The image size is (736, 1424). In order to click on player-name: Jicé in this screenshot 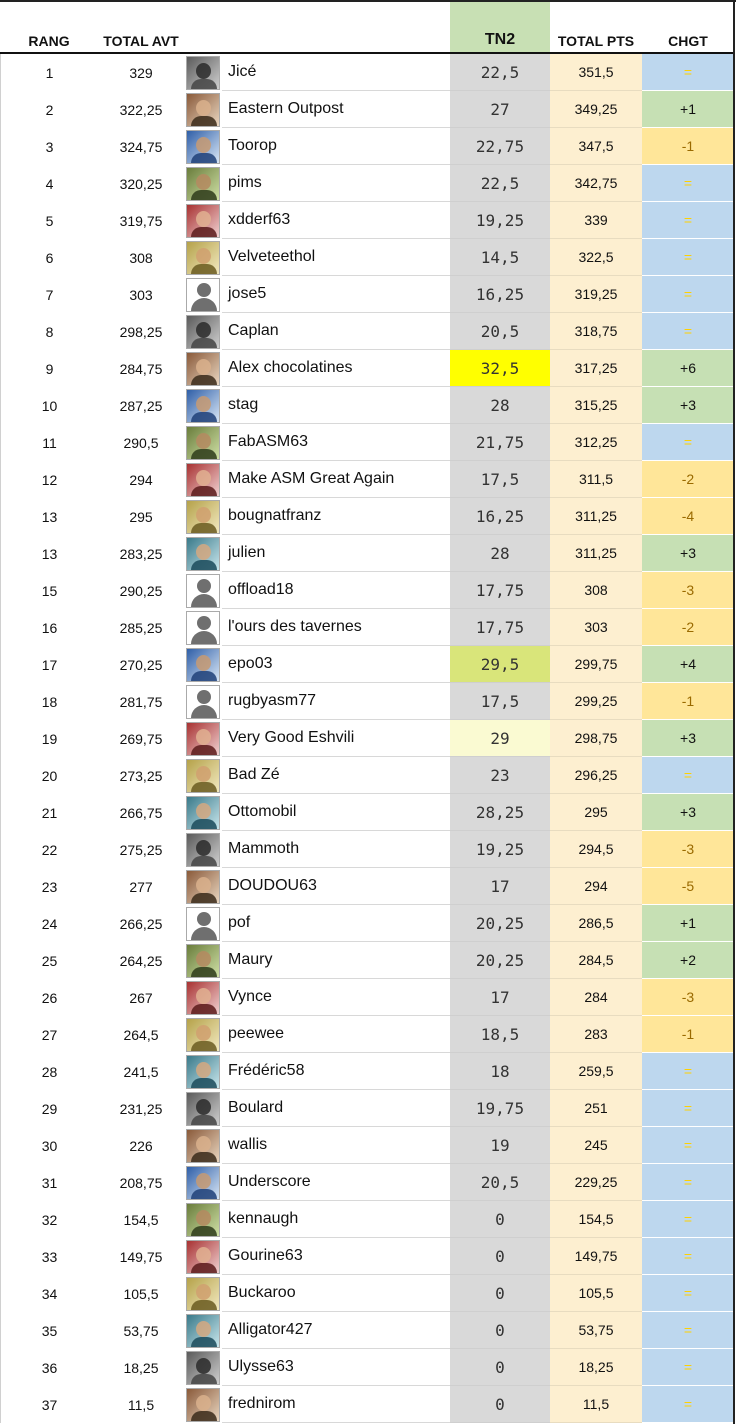, I will do `click(336, 72)`.